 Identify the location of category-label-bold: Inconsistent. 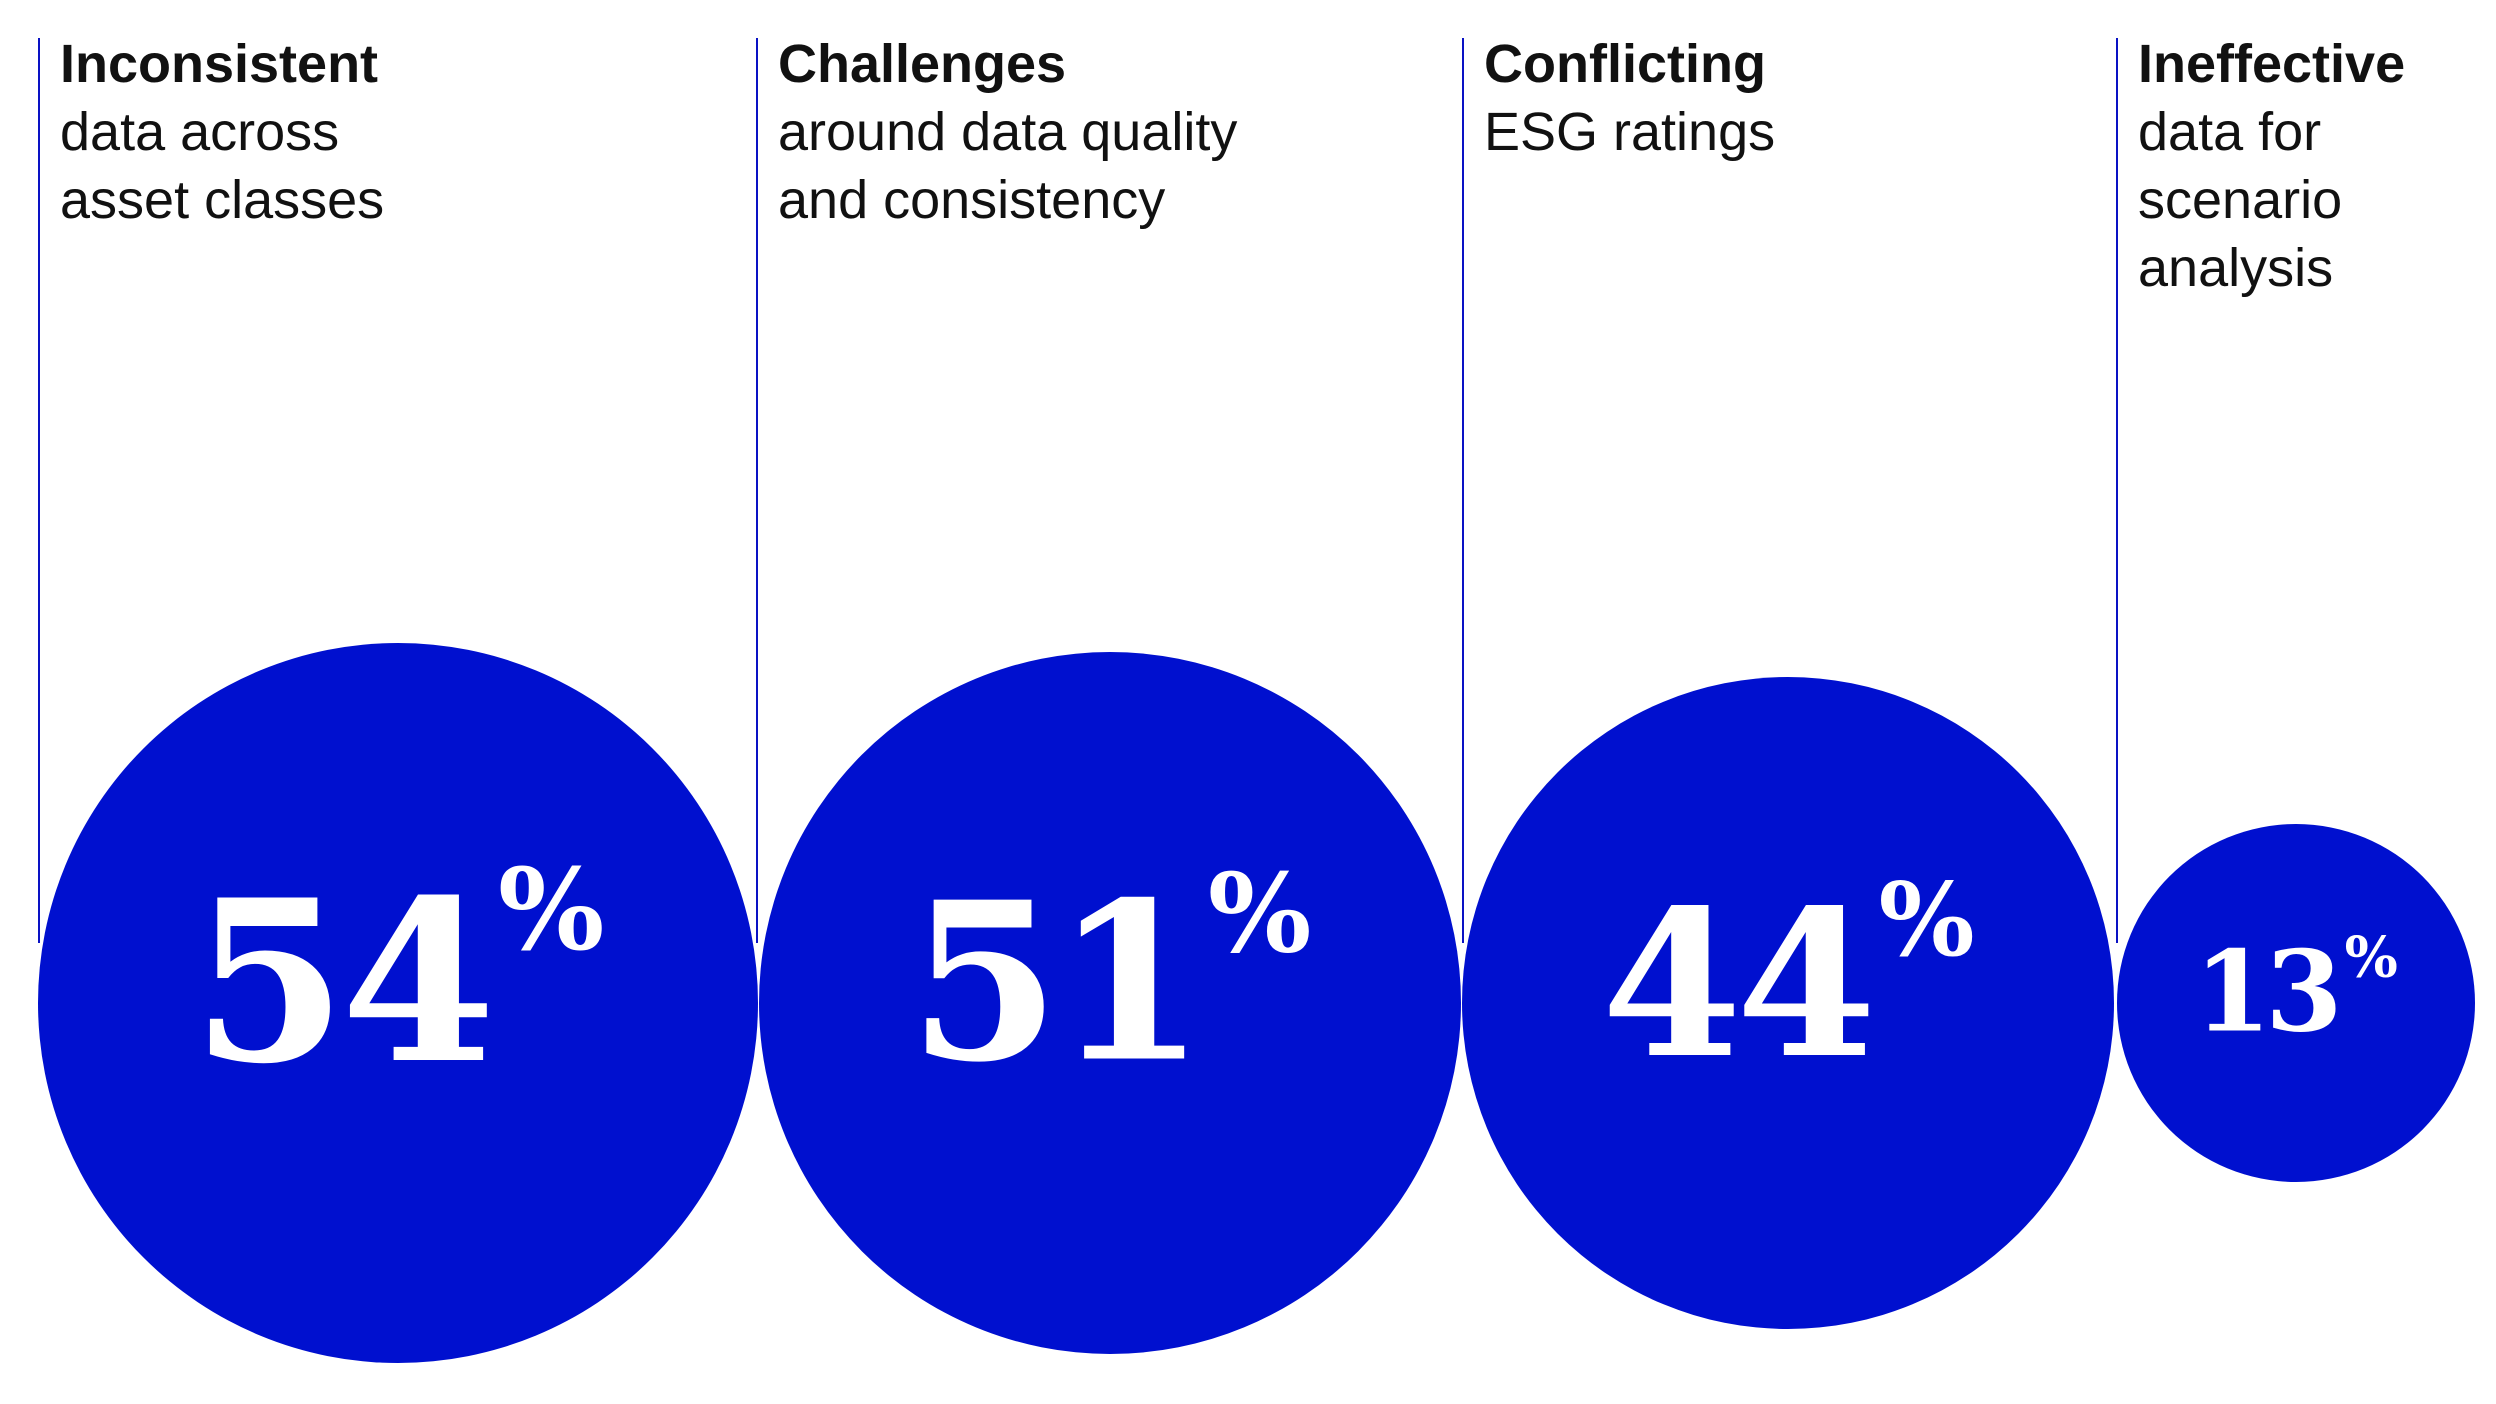
(219, 64).